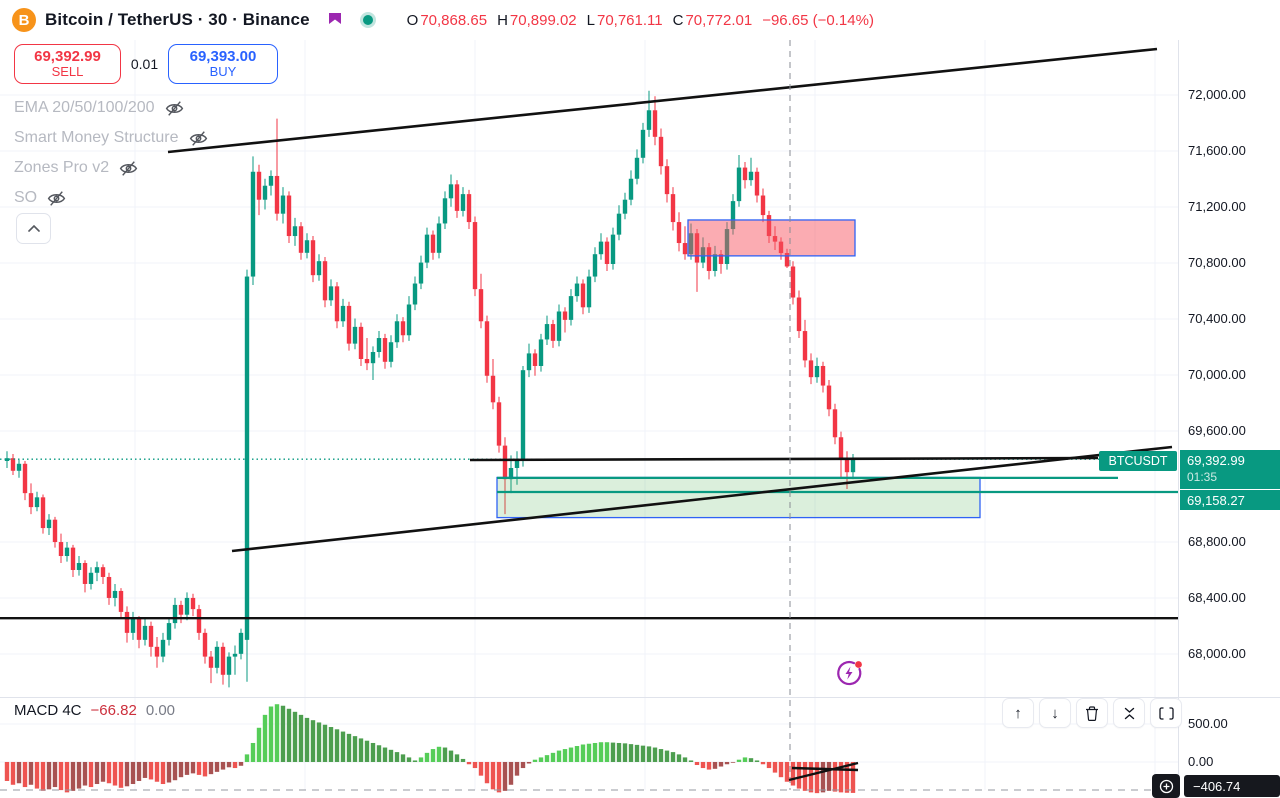 This screenshot has height=798, width=1280. Describe the element at coordinates (849, 673) in the screenshot. I see `market-event-flash-icon` at that location.